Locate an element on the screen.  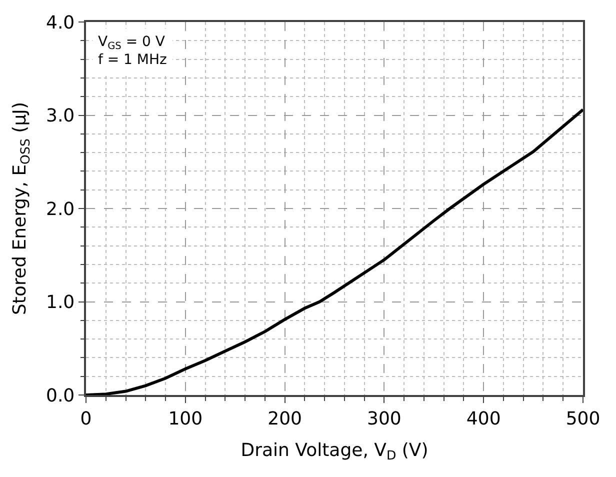
y-tick-label: 3.0 is located at coordinates (60, 116).